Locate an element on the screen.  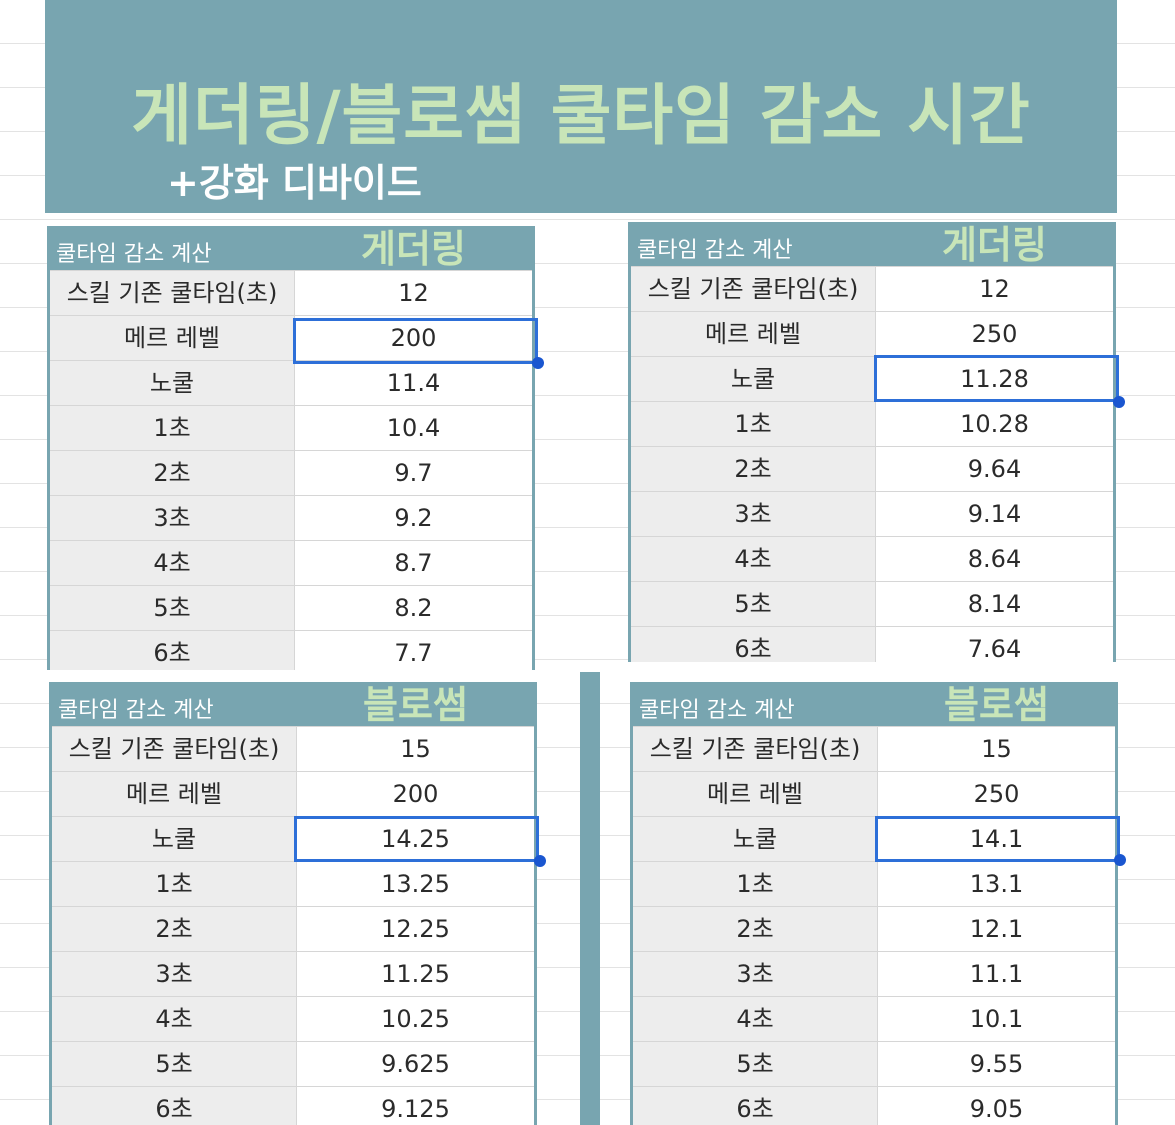
table-row: 메르 레벨 200 is located at coordinates (293, 794).